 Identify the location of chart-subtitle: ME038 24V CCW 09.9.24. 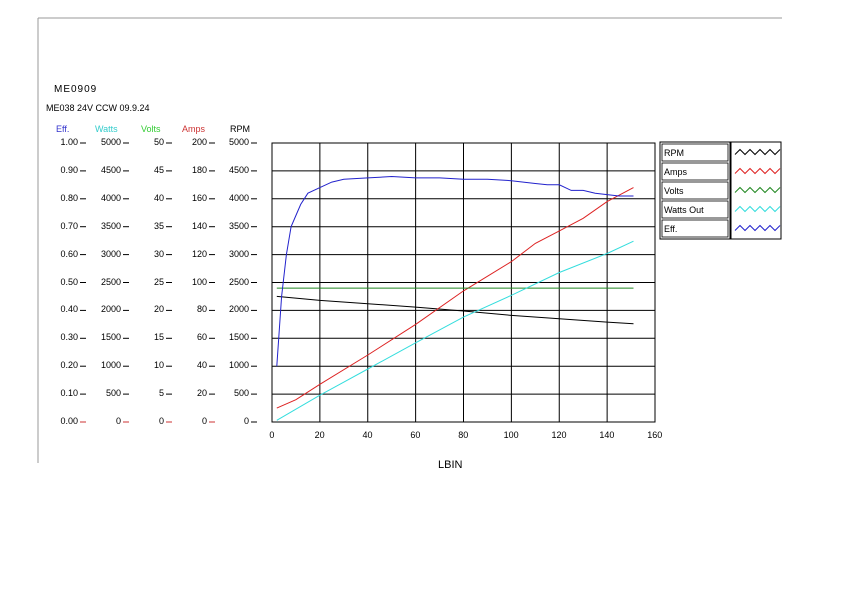
(98, 108).